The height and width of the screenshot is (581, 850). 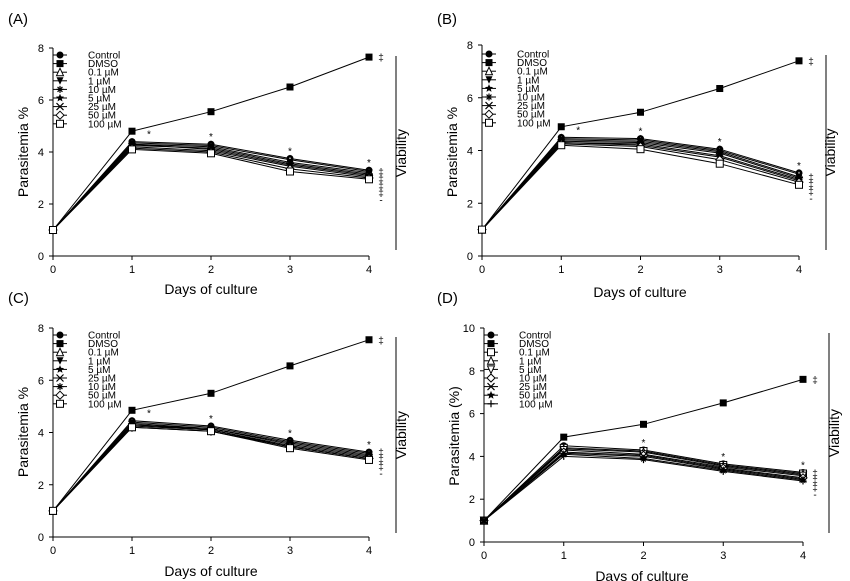 What do you see at coordinates (533, 387) in the screenshot?
I see `legend-label: 25 µM` at bounding box center [533, 387].